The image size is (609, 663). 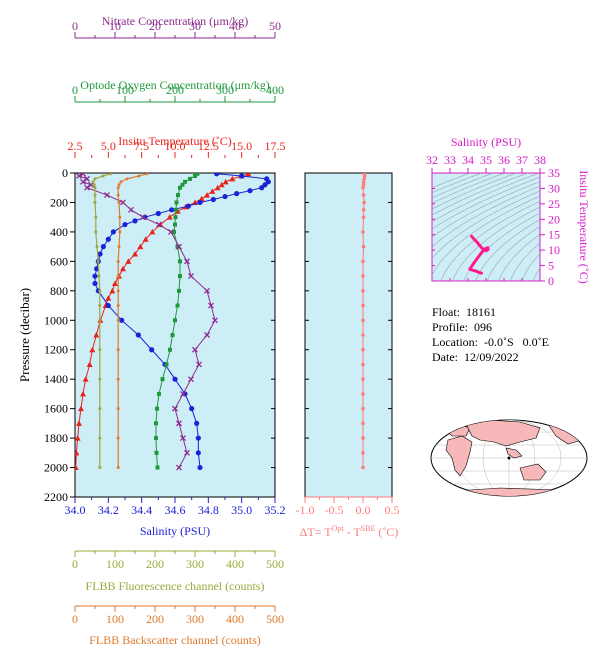 I want to click on nitrate-tick-label: 30, so click(x=195, y=26).